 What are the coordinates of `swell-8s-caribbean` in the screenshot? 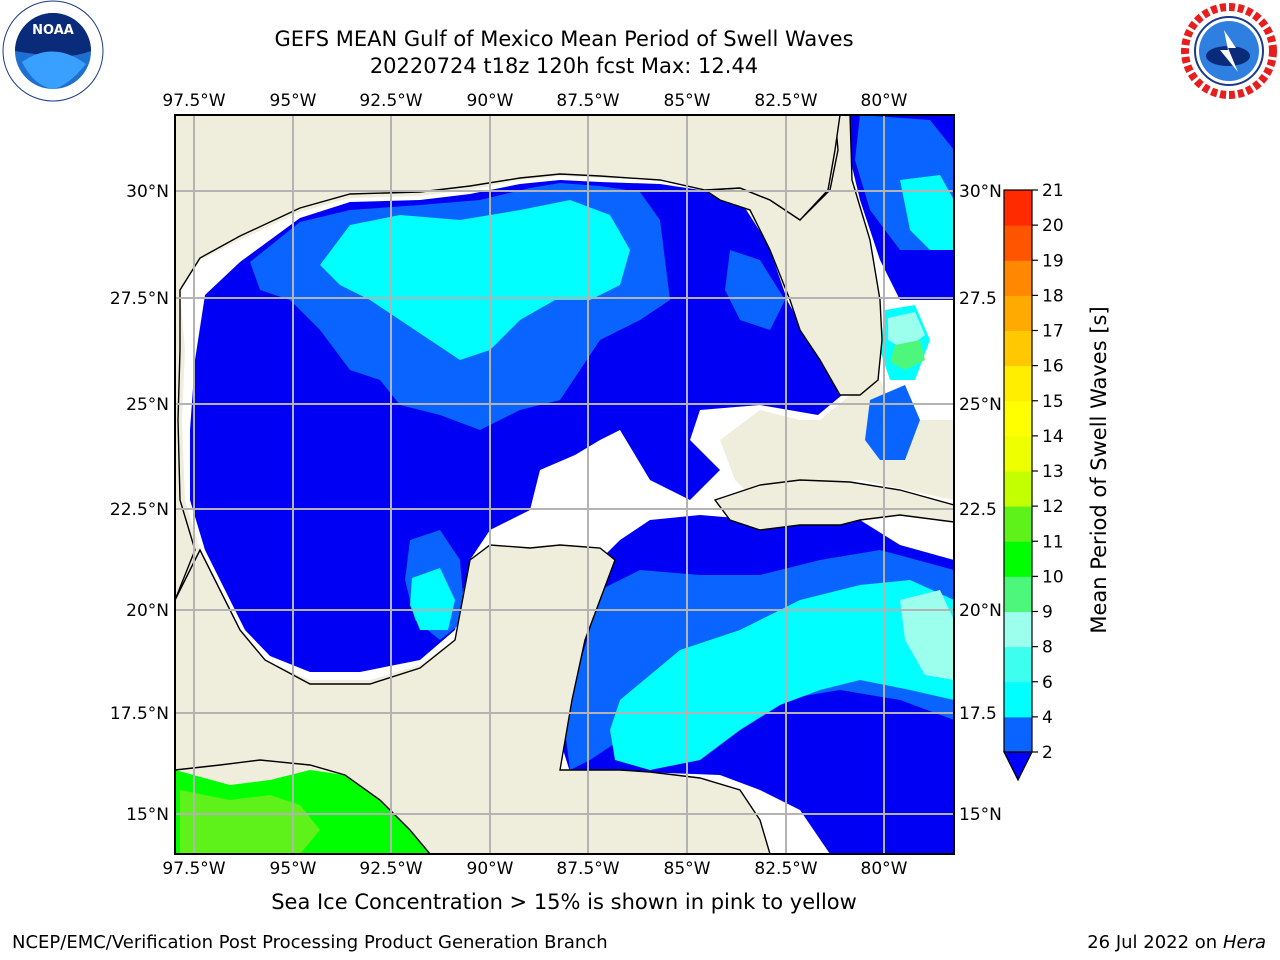 It's located at (927, 635).